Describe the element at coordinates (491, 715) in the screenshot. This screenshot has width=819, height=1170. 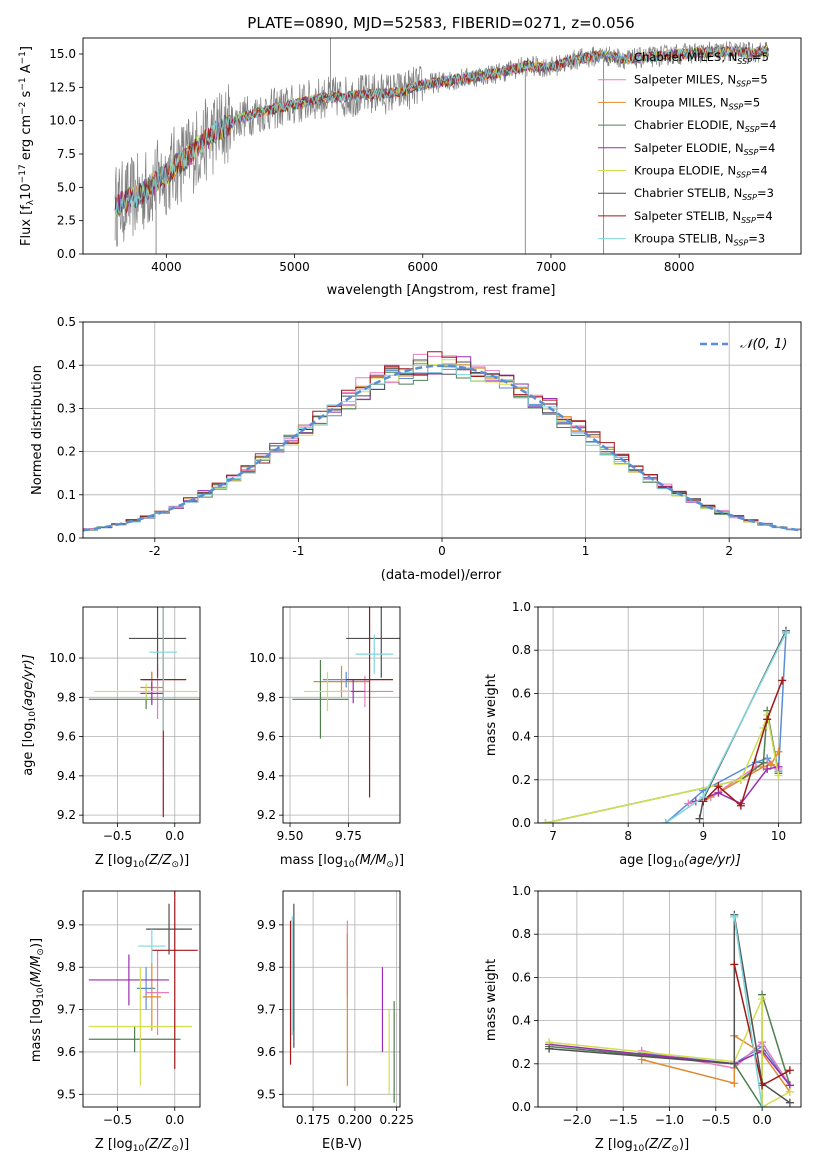
I see `age-weight-y-label: mass weight` at that location.